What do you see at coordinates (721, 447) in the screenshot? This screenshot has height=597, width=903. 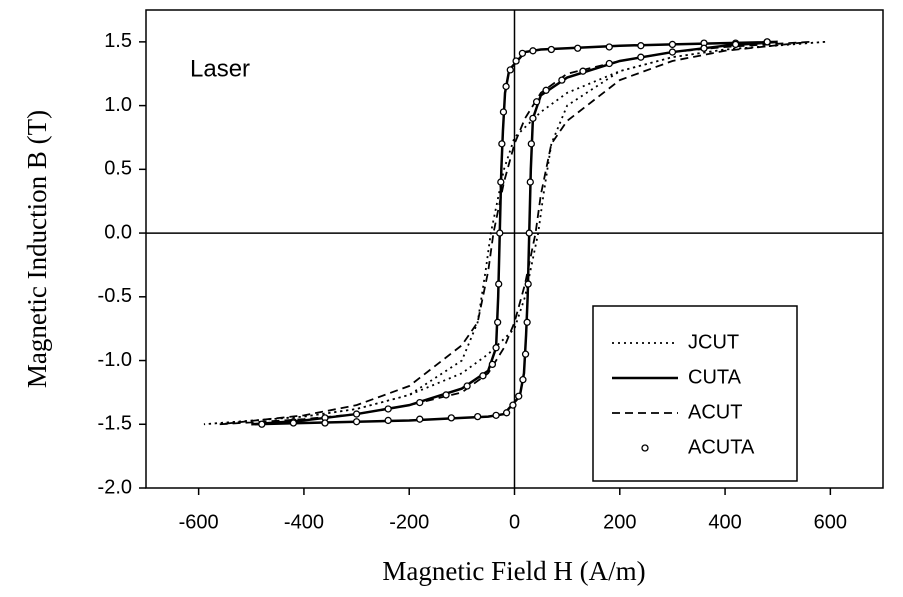 I see `legend-label: ACUTA` at bounding box center [721, 447].